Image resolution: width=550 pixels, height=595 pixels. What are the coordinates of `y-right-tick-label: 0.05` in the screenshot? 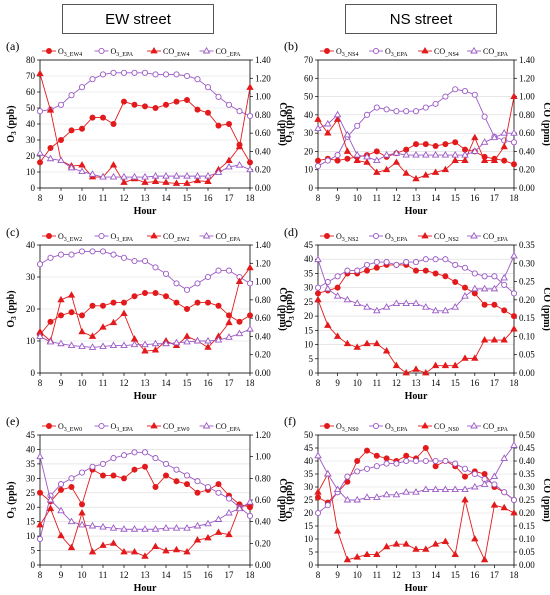 It's located at (527, 552).